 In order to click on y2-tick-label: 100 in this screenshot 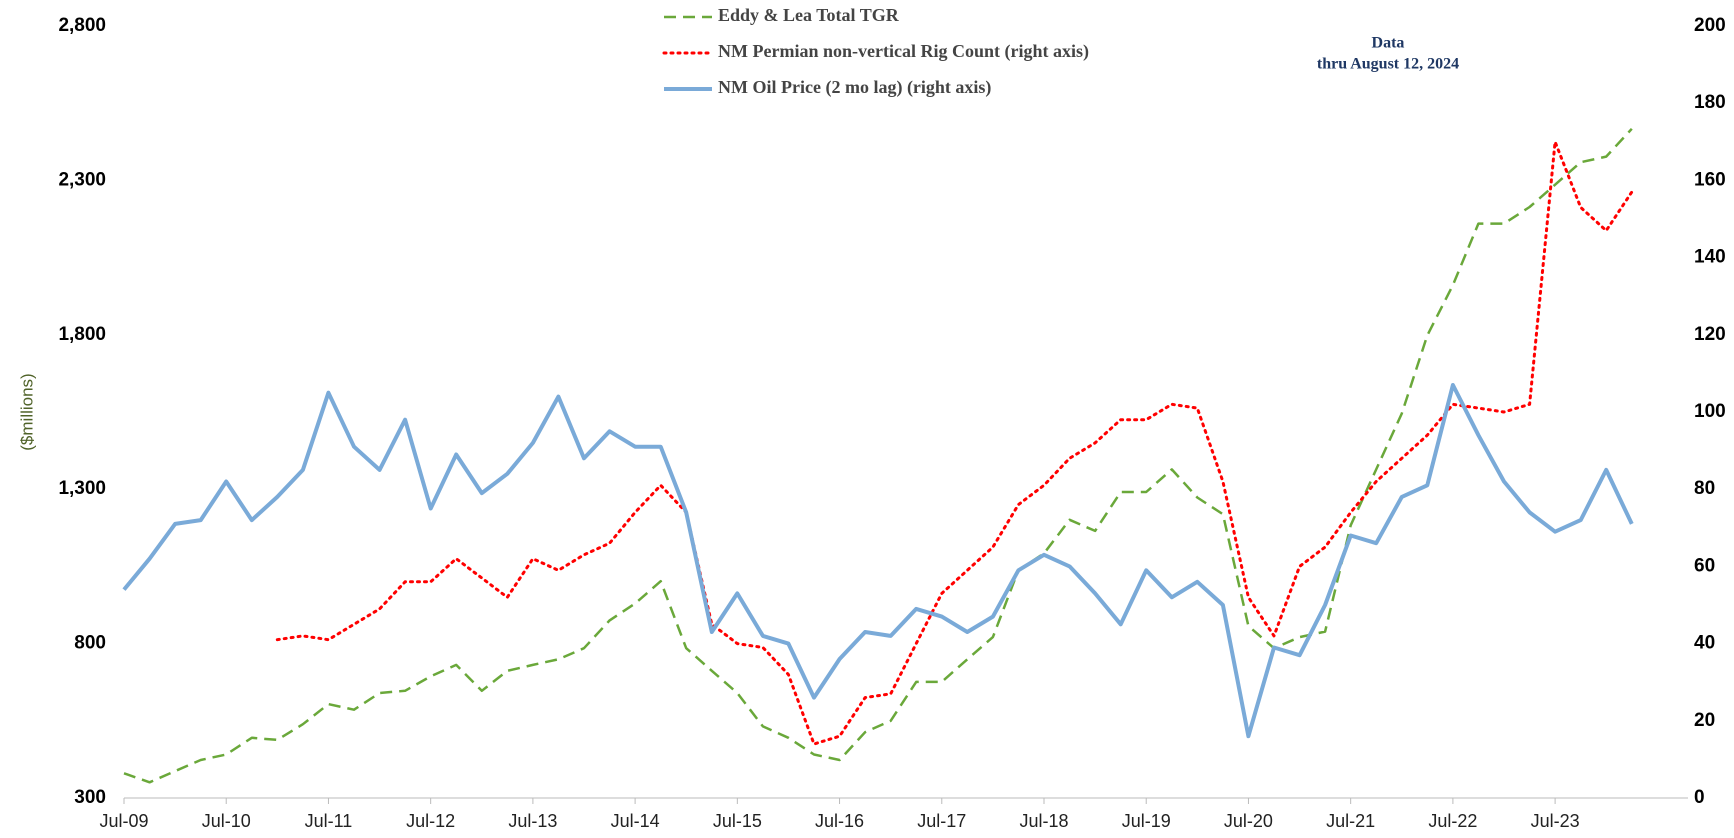, I will do `click(1710, 411)`.